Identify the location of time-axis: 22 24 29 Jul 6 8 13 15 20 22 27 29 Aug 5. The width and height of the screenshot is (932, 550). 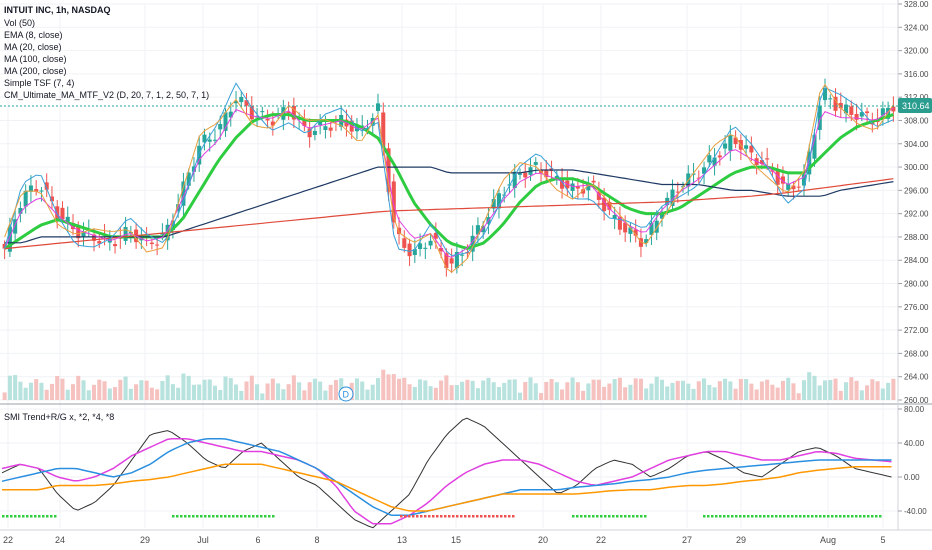
(444, 540).